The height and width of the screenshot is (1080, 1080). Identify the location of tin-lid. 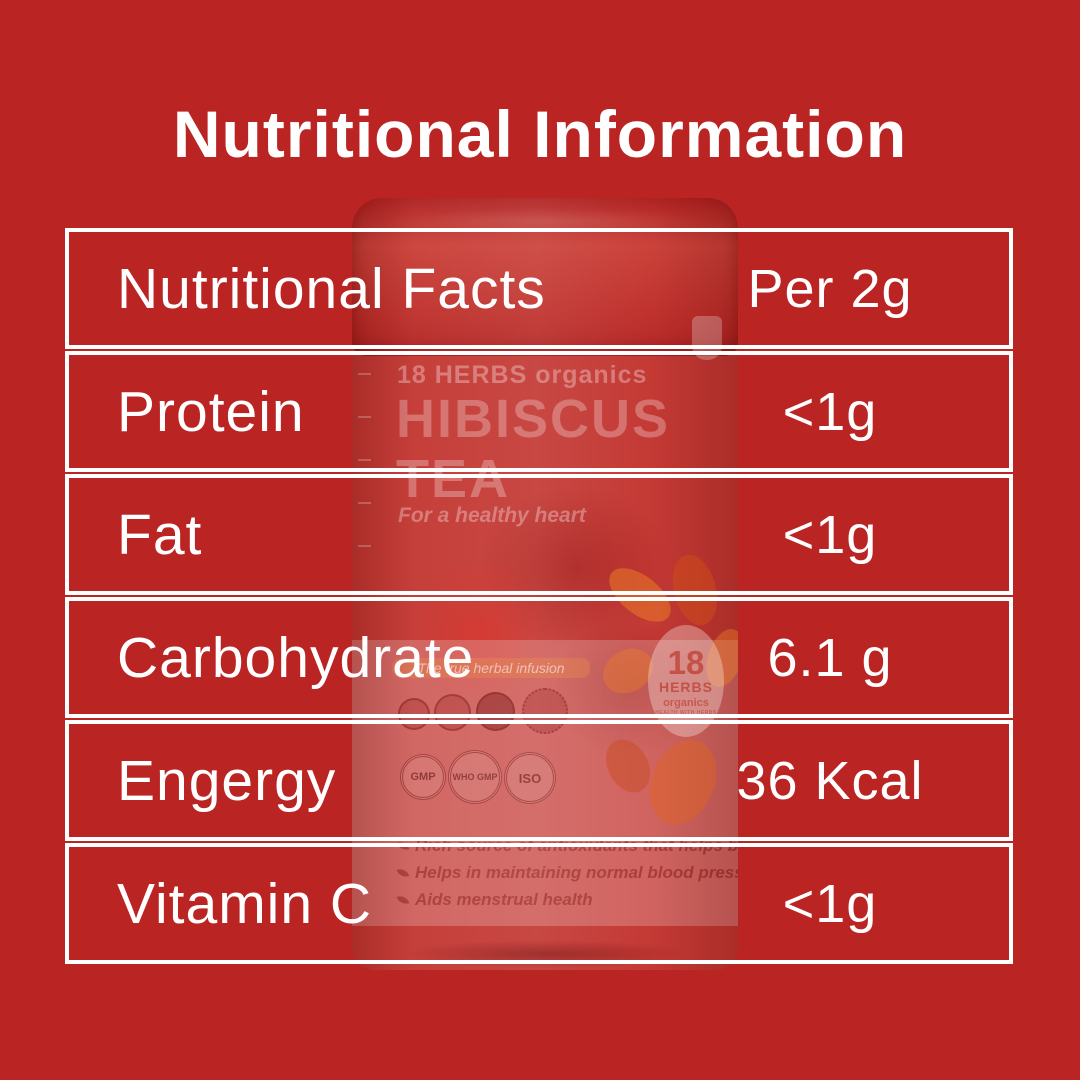
(545, 277).